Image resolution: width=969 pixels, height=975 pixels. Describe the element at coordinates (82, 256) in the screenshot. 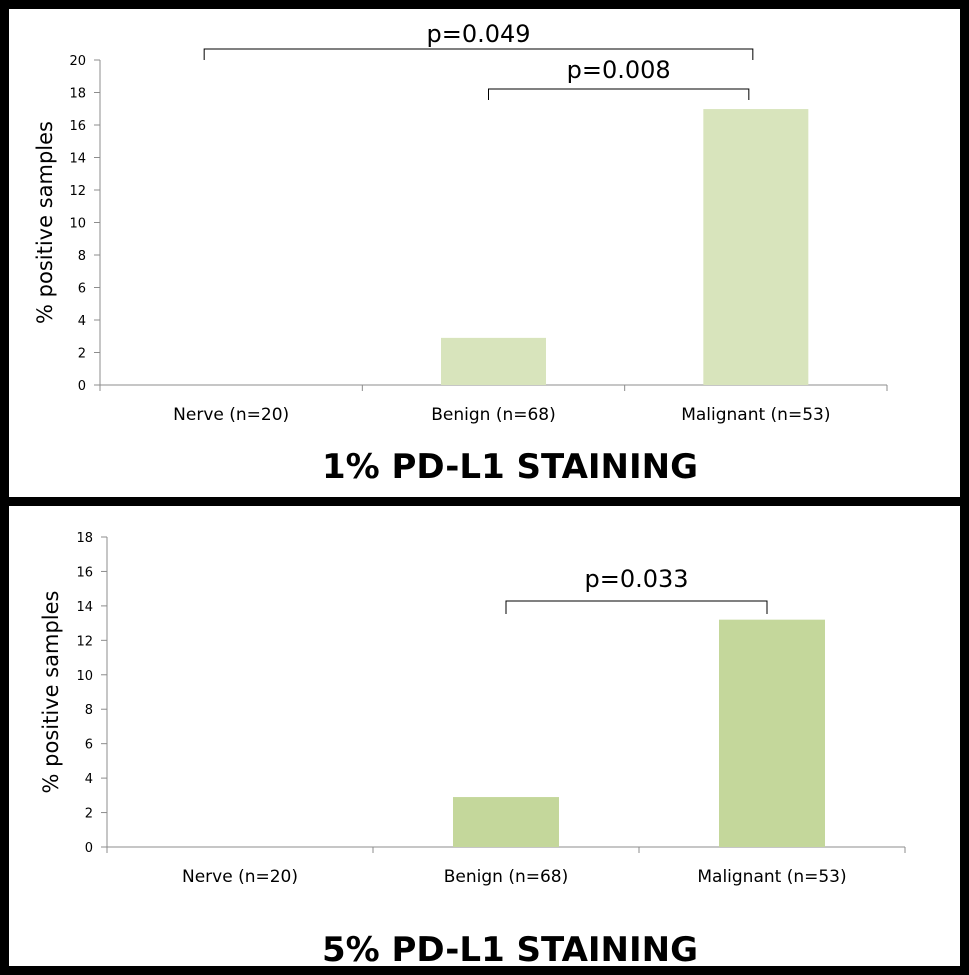

I see `chart1-y-tick-label: 8` at that location.